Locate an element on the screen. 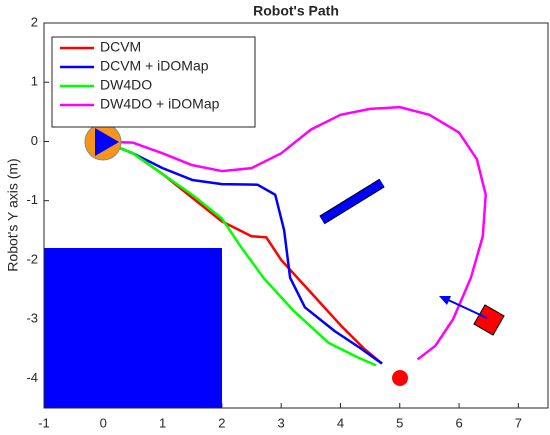  y-tick-label: 0 is located at coordinates (34, 140).